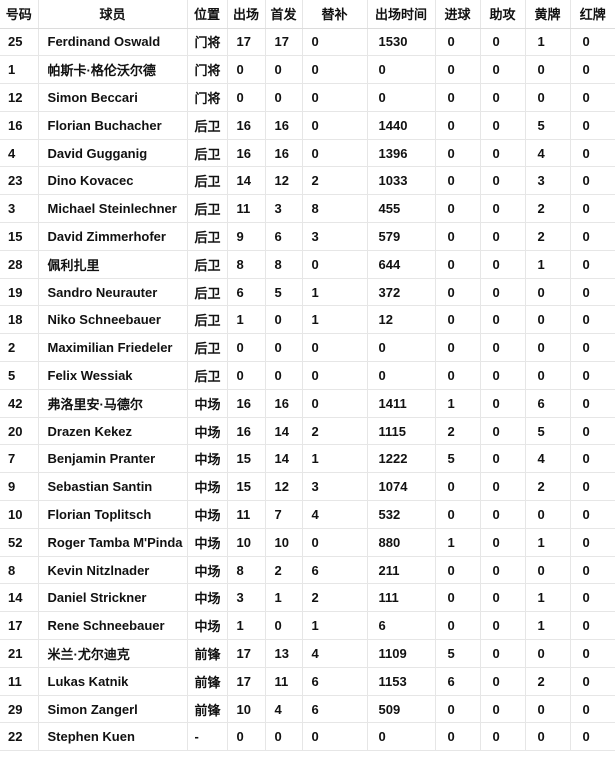 The image size is (615, 778). Describe the element at coordinates (547, 14) in the screenshot. I see `header-cell-yellow: 黄牌` at that location.